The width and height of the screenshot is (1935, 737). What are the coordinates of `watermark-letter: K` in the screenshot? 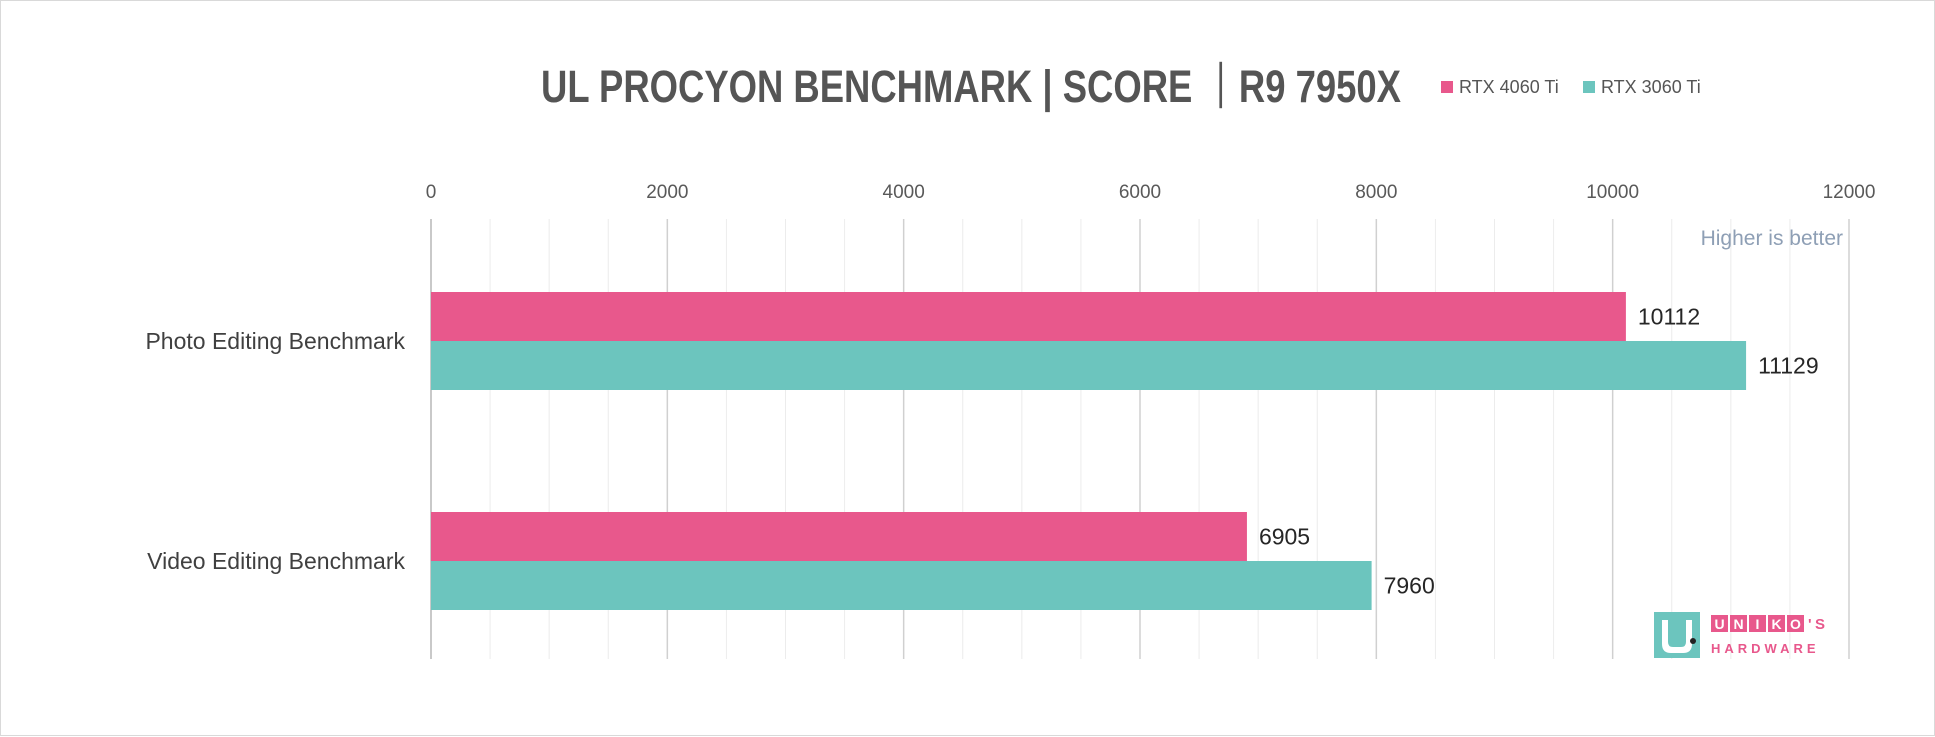 It's located at (1776, 624).